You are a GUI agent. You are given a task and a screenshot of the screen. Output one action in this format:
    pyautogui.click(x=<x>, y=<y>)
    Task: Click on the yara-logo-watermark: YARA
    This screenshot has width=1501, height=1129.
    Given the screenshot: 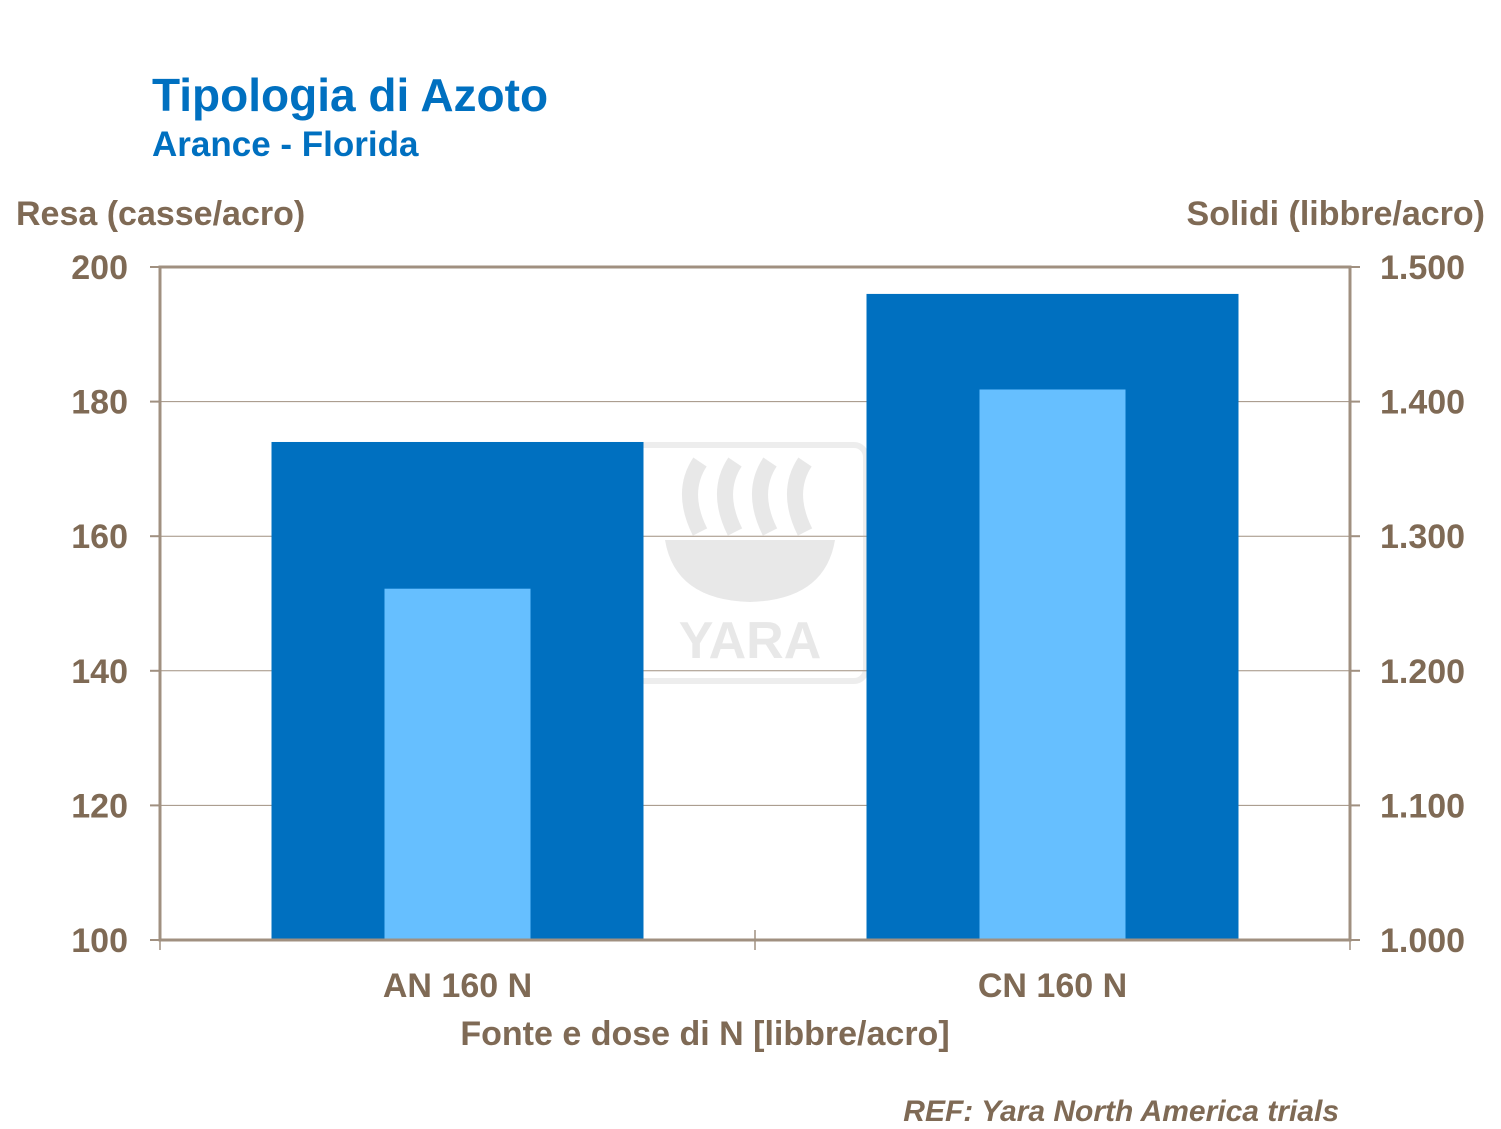 What is the action you would take?
    pyautogui.click(x=749, y=563)
    